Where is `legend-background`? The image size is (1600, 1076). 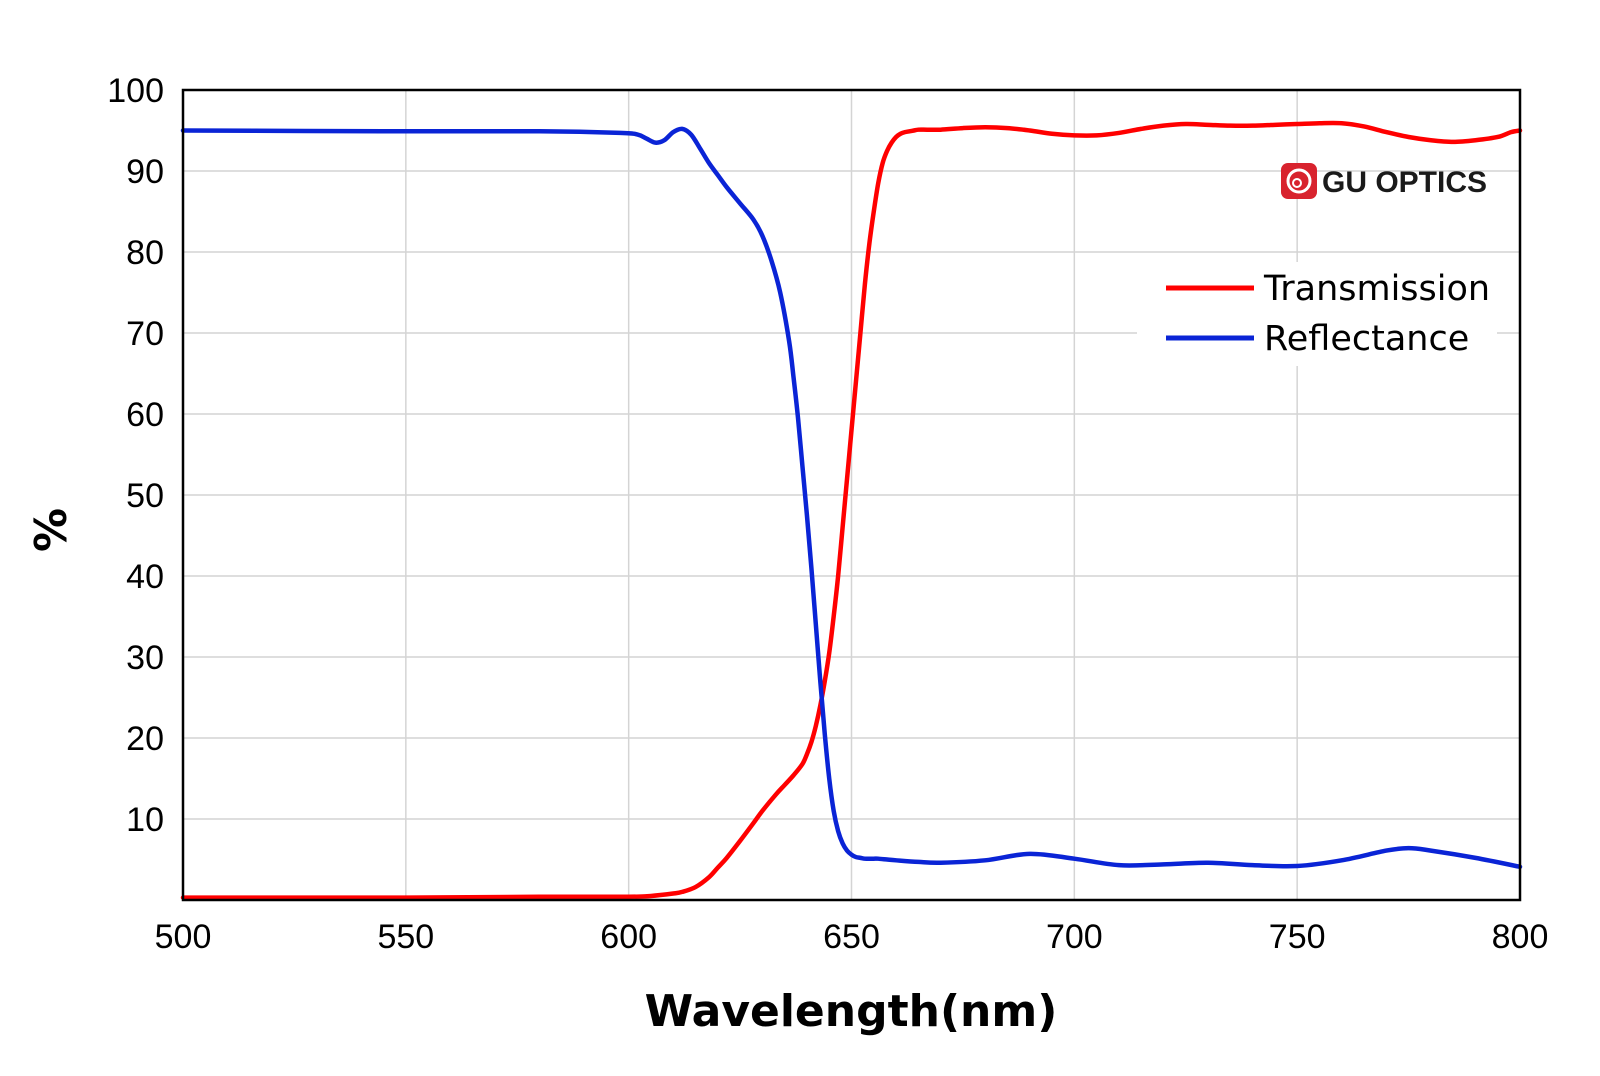 legend-background is located at coordinates (1317, 314).